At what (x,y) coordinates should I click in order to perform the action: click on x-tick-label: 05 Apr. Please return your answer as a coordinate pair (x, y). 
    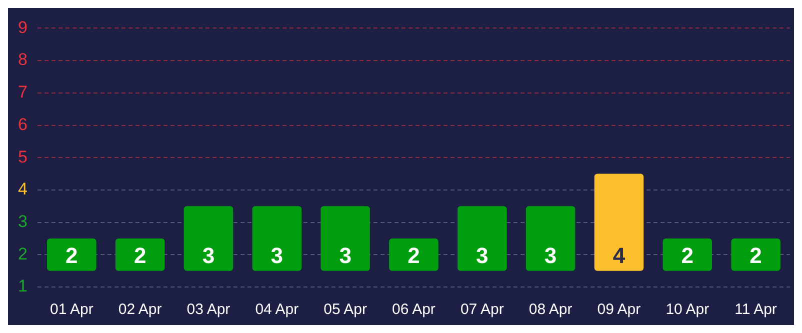
    Looking at the image, I should click on (345, 309).